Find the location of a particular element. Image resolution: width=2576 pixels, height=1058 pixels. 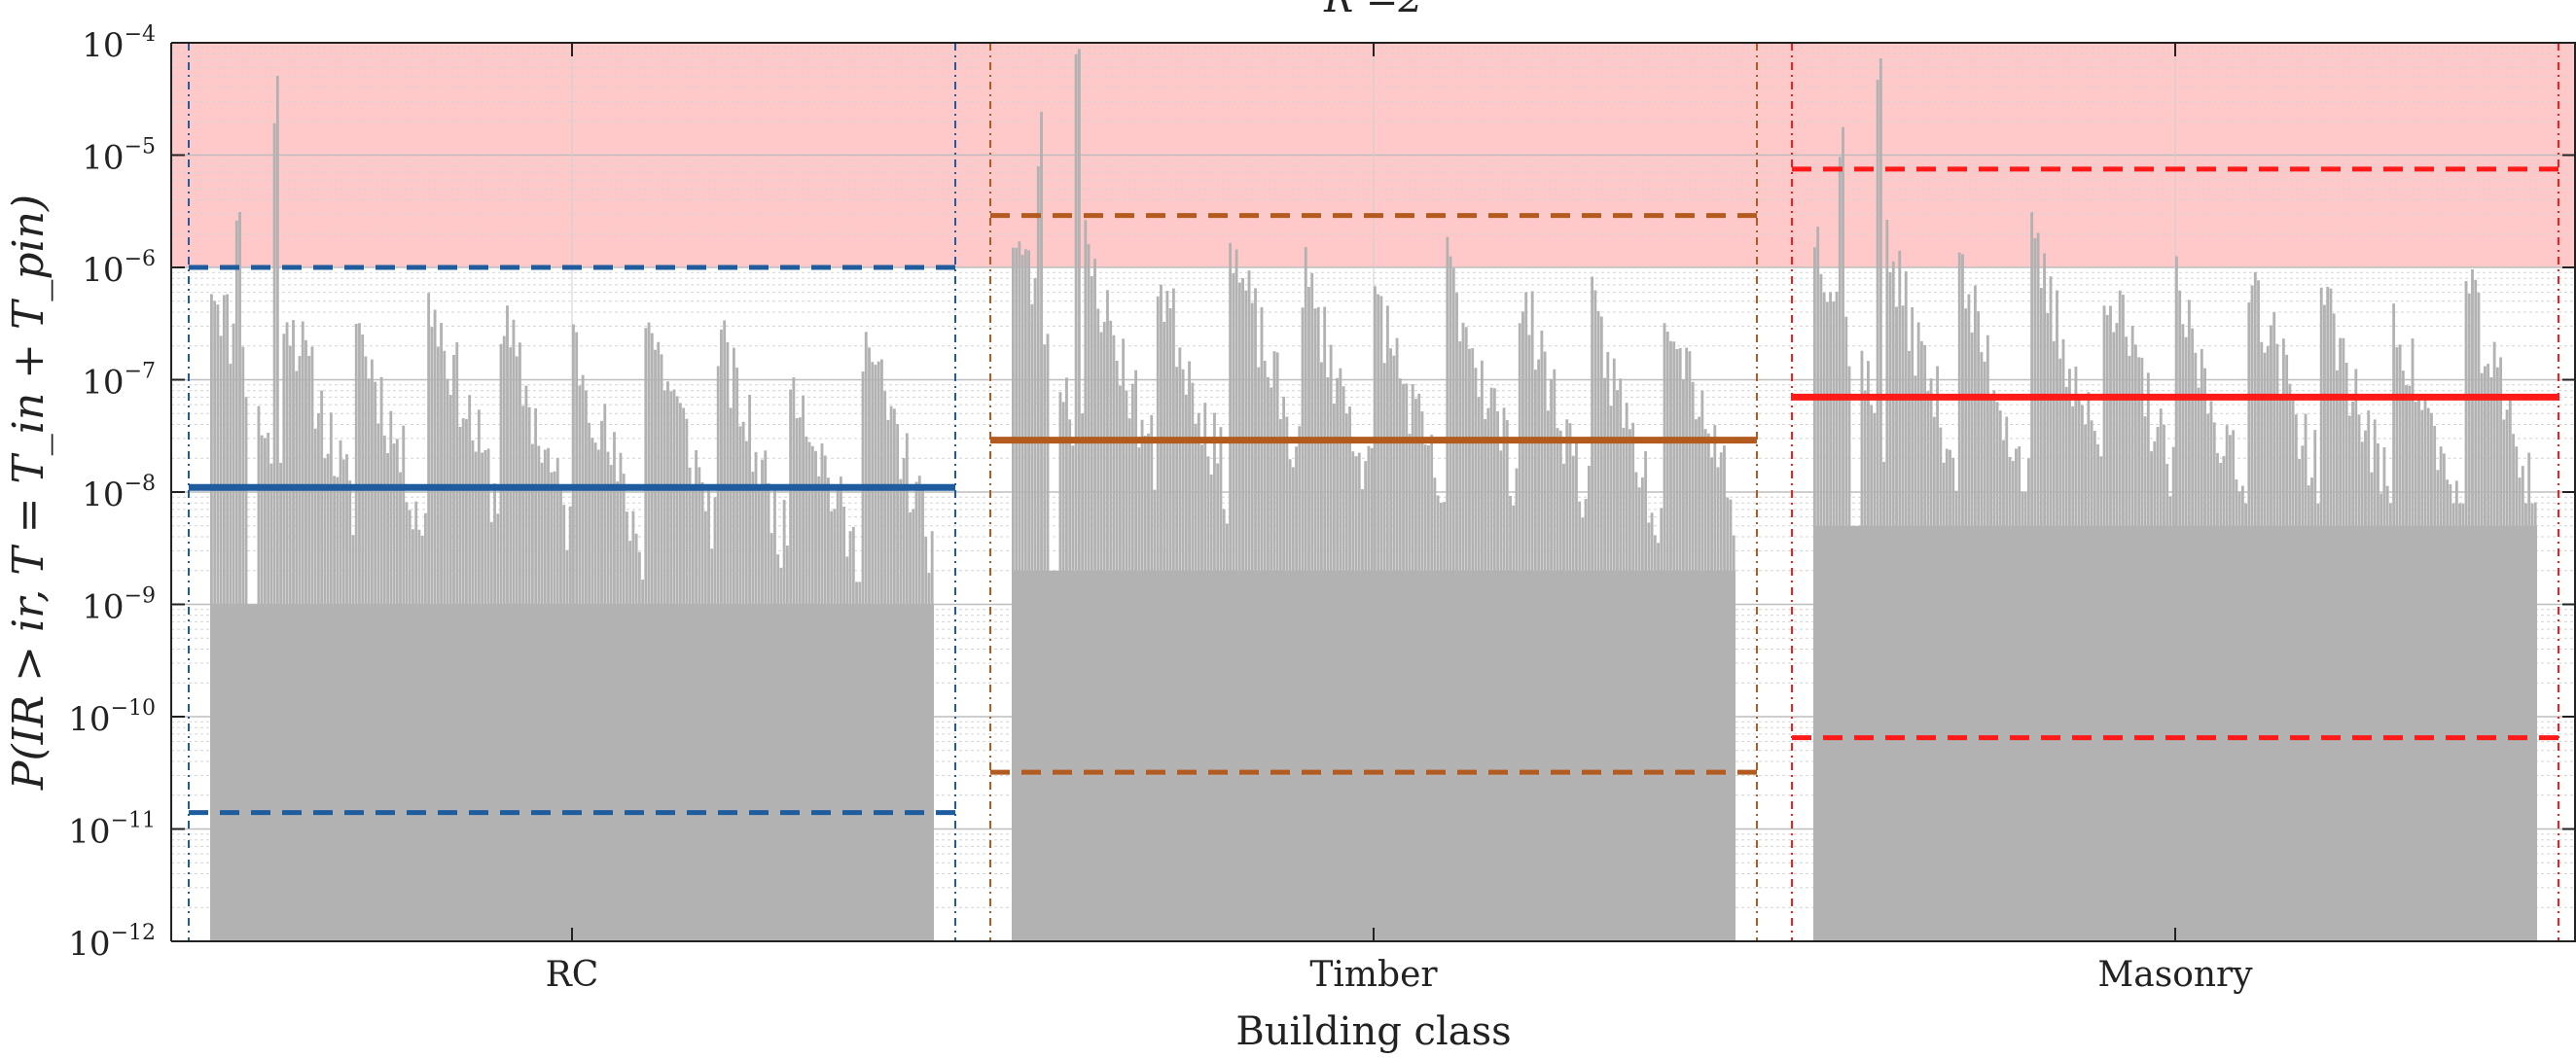

x-axis-title: Building class is located at coordinates (1373, 1031).